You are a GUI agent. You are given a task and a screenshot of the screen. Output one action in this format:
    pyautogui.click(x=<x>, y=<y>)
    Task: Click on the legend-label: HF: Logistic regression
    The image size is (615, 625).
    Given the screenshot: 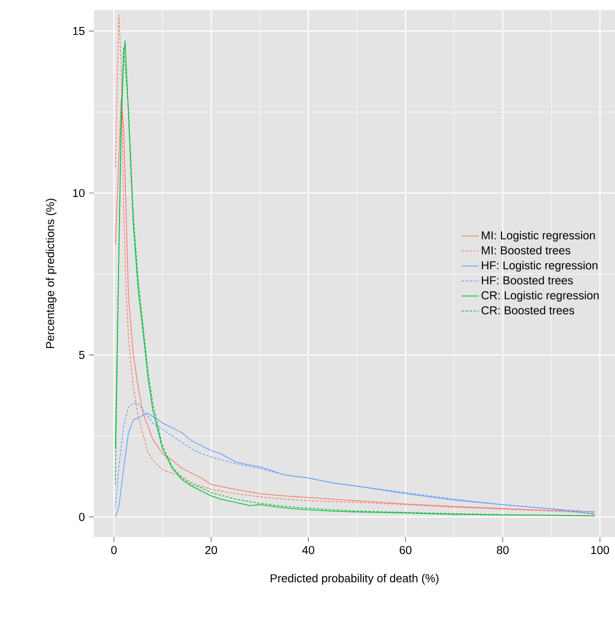 What is the action you would take?
    pyautogui.click(x=540, y=266)
    